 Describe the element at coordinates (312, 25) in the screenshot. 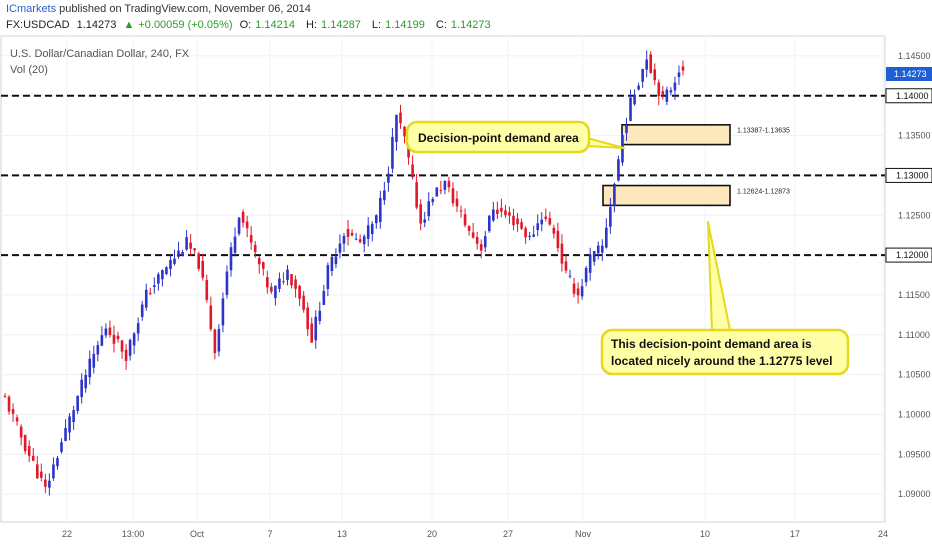

I see `high-label: H:` at that location.